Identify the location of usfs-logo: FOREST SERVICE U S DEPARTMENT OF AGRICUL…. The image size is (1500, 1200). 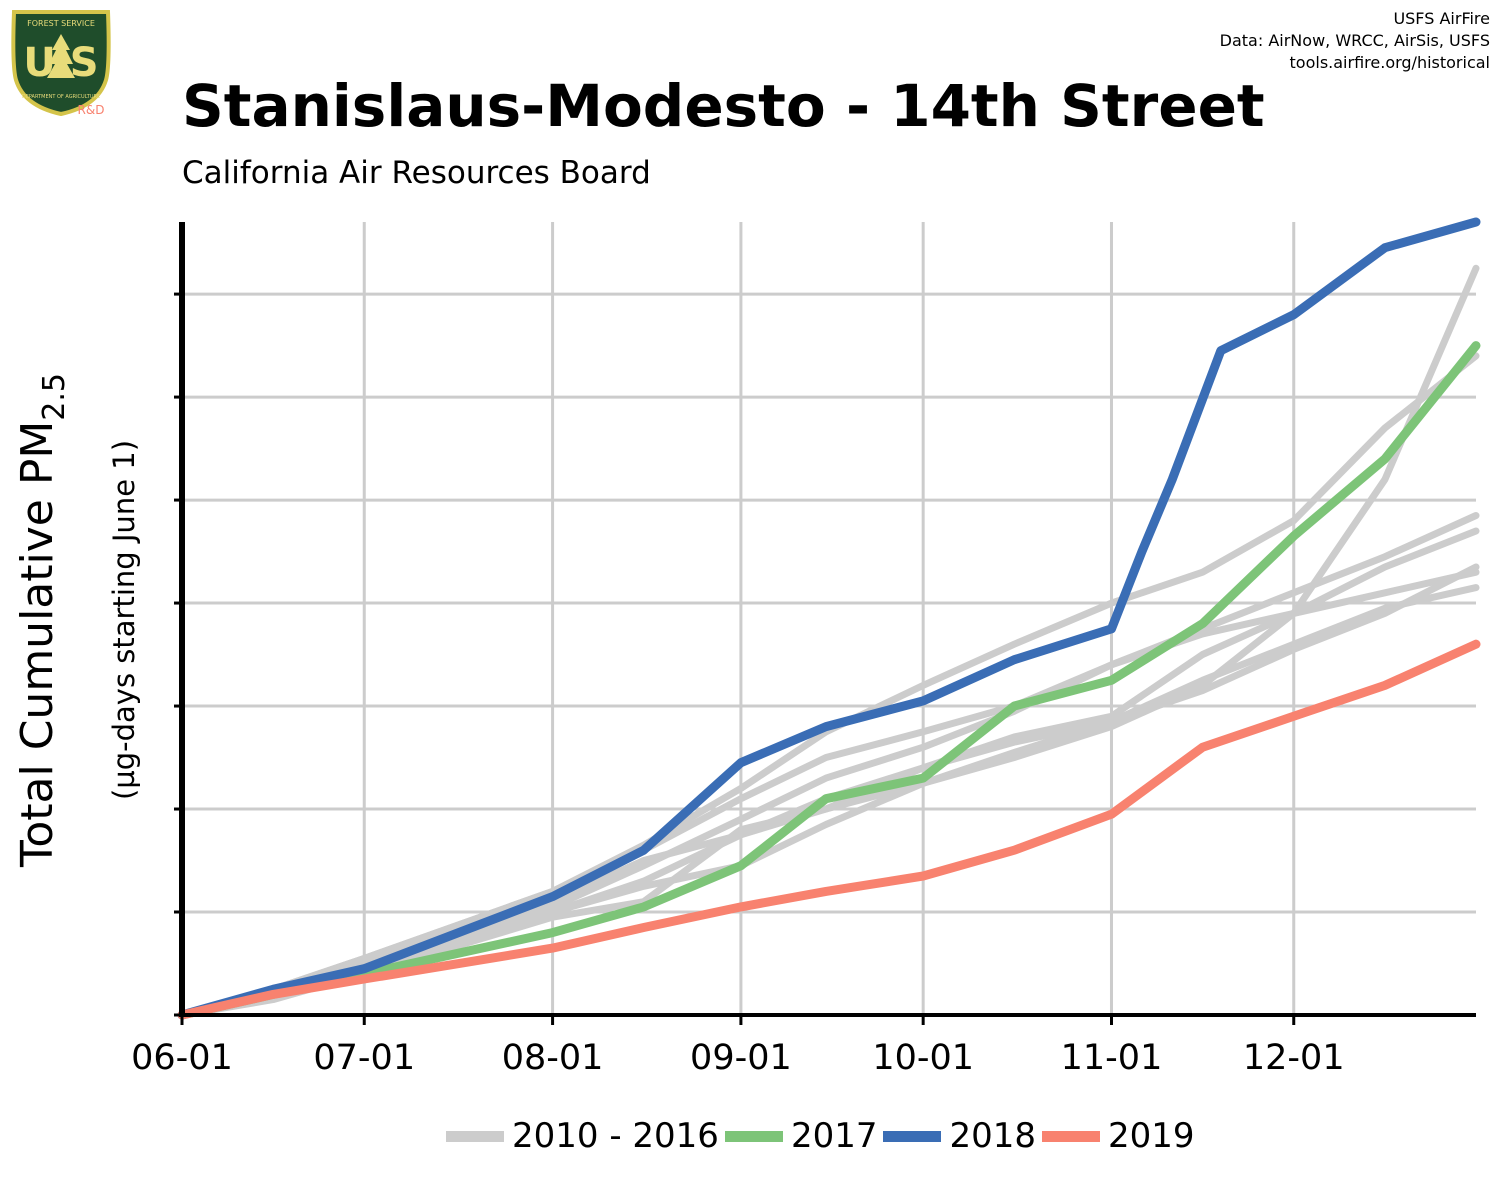
(61, 63).